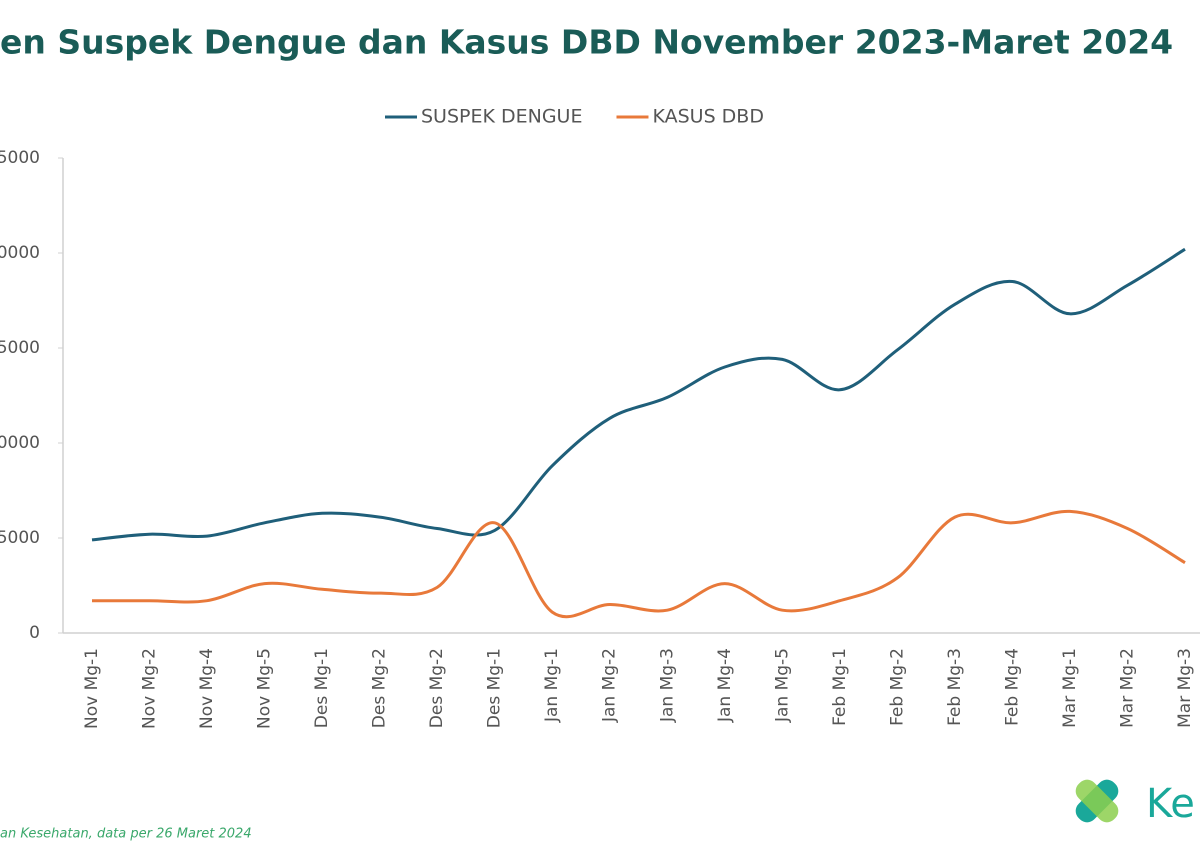 This screenshot has width=1200, height=858. Describe the element at coordinates (725, 685) in the screenshot. I see `x-tick-label: Jan Mg-4` at that location.